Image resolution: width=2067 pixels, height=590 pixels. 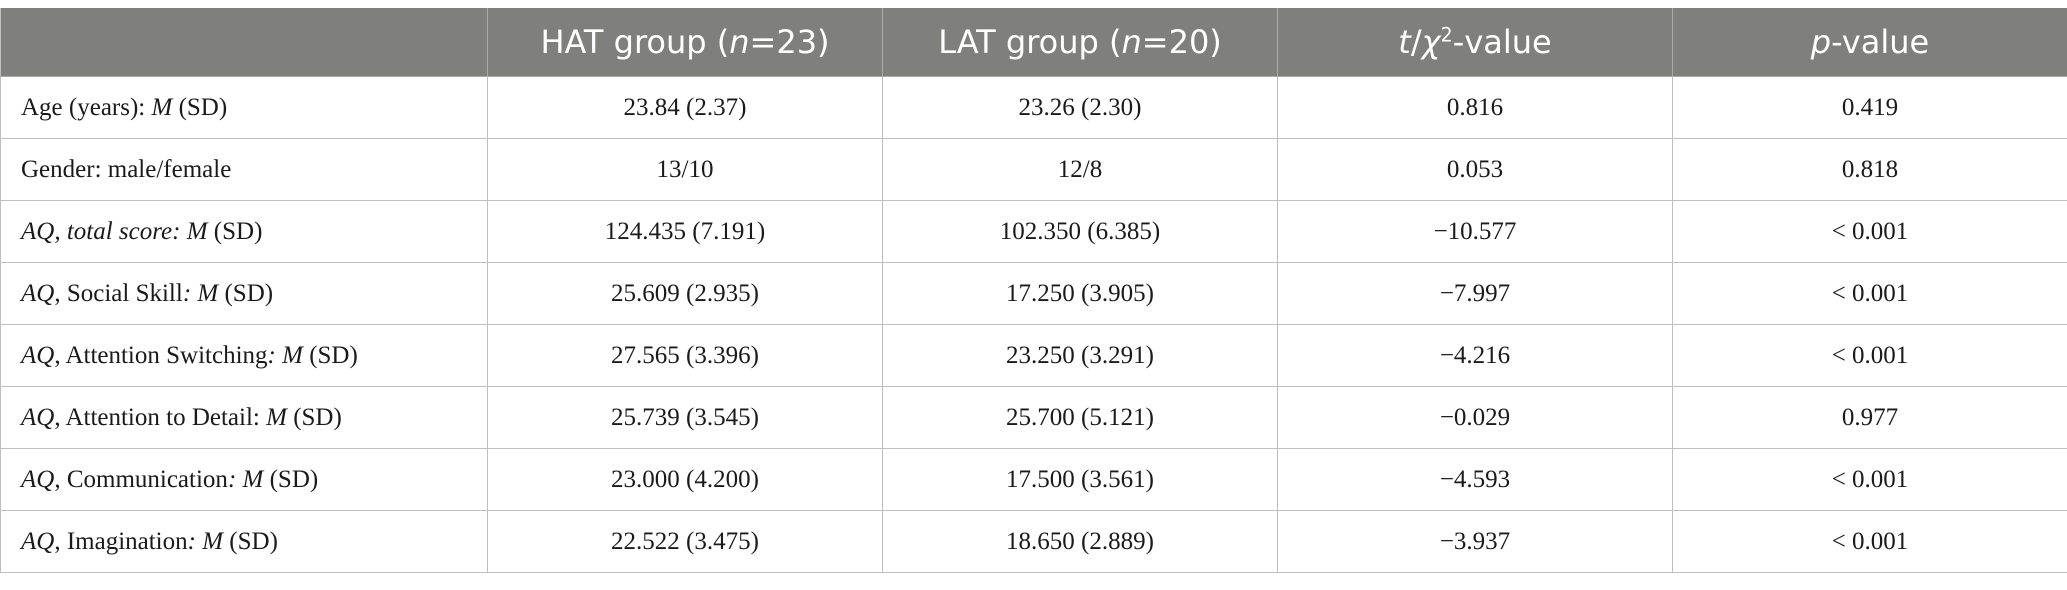 I want to click on row-label-aq-social-skill: AQ, Social Skill: M (SD), so click(x=244, y=293).